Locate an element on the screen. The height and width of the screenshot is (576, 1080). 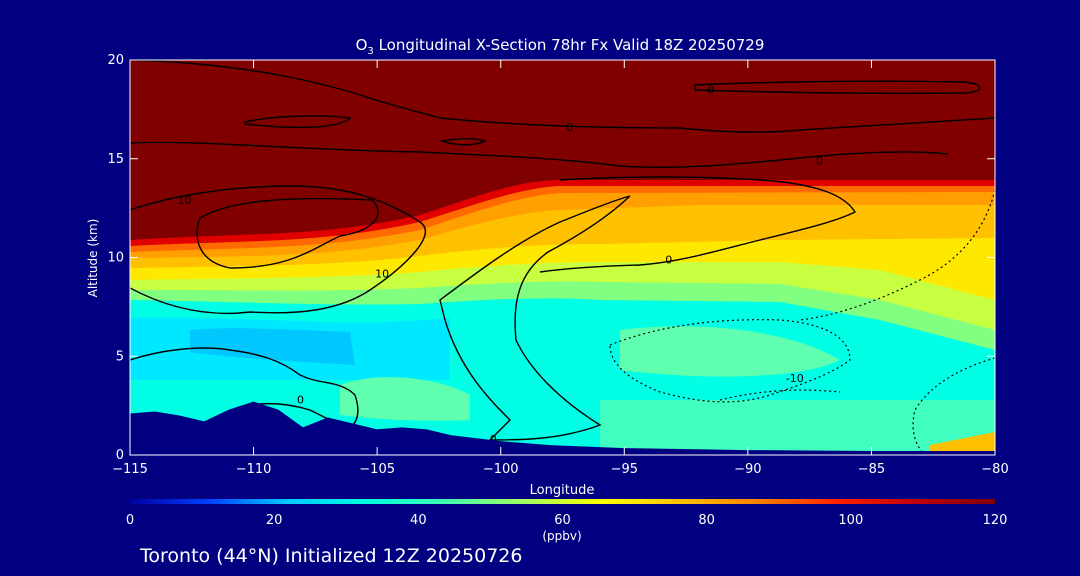
contour-top-loop is located at coordinates (562, 96).